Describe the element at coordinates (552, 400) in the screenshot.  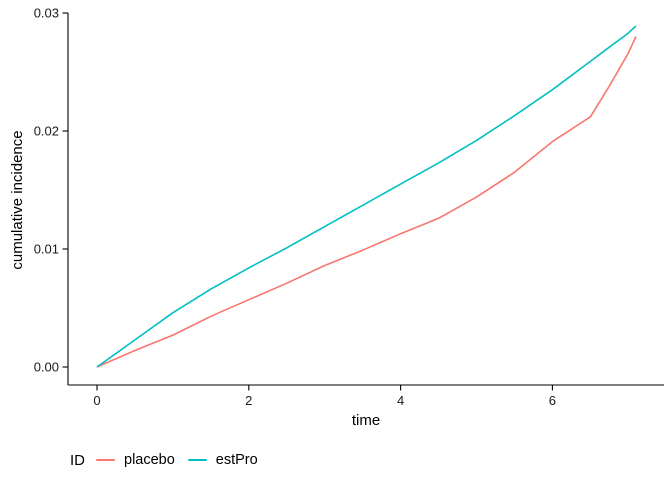
I see `x-tick-label: 6` at that location.